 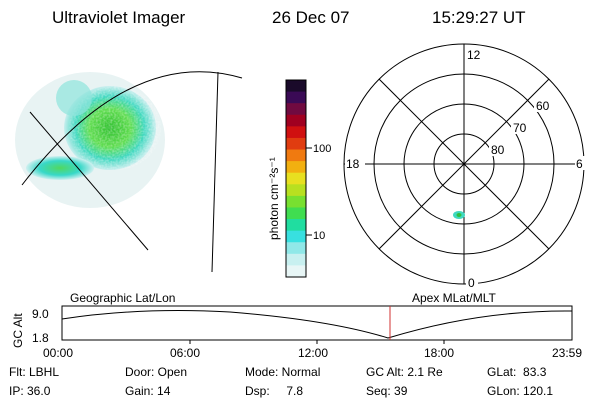 What do you see at coordinates (40, 314) in the screenshot?
I see `y-tick-9: 9.0` at bounding box center [40, 314].